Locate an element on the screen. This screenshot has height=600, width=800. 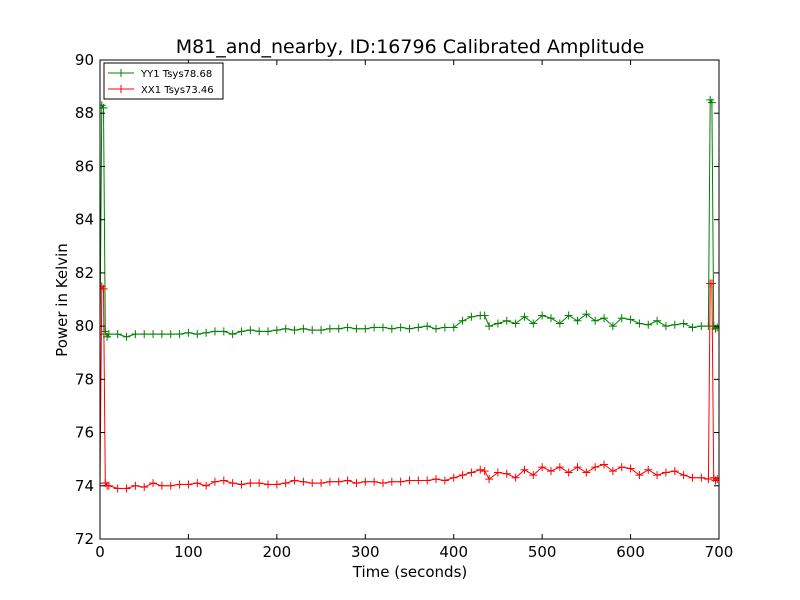
y-tick-label: 80 is located at coordinates (84, 326).